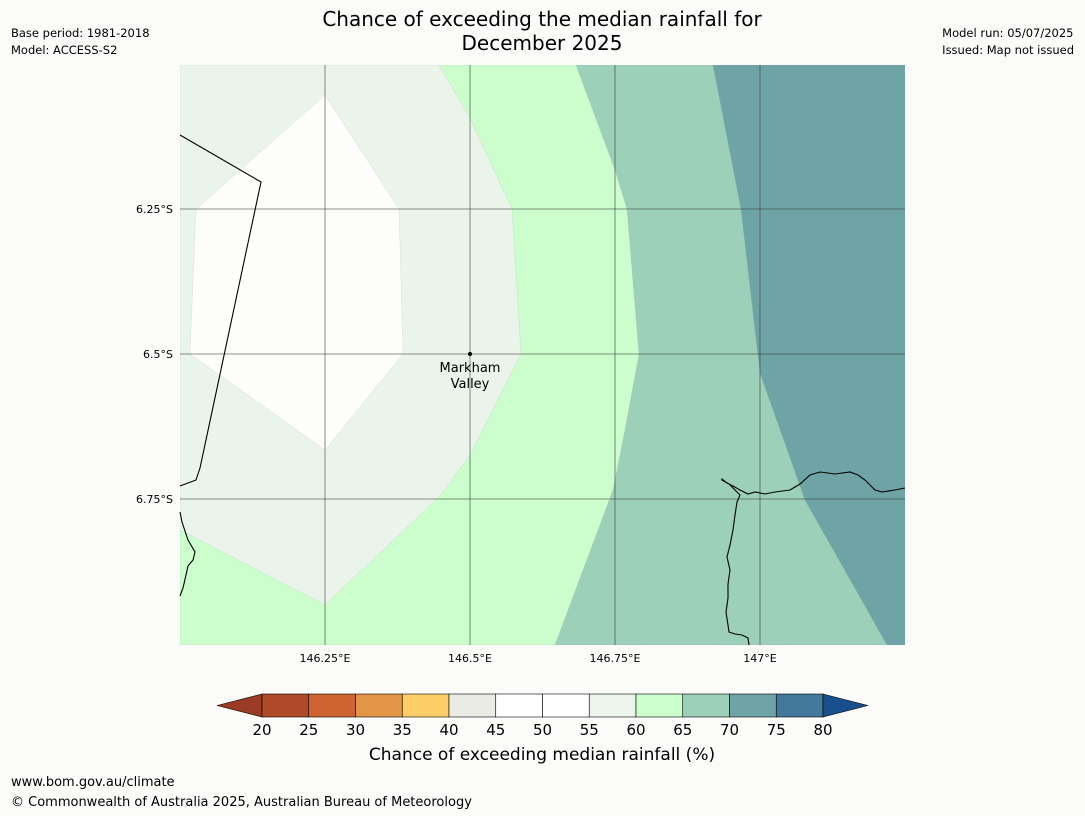 Image resolution: width=1085 pixels, height=816 pixels. Describe the element at coordinates (470, 384) in the screenshot. I see `place-label-line2: Valley` at that location.